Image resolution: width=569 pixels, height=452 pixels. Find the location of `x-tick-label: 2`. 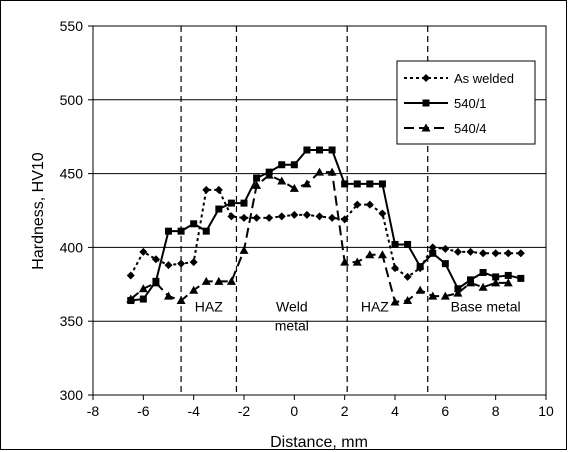

x-tick-label: 2 is located at coordinates (345, 411).